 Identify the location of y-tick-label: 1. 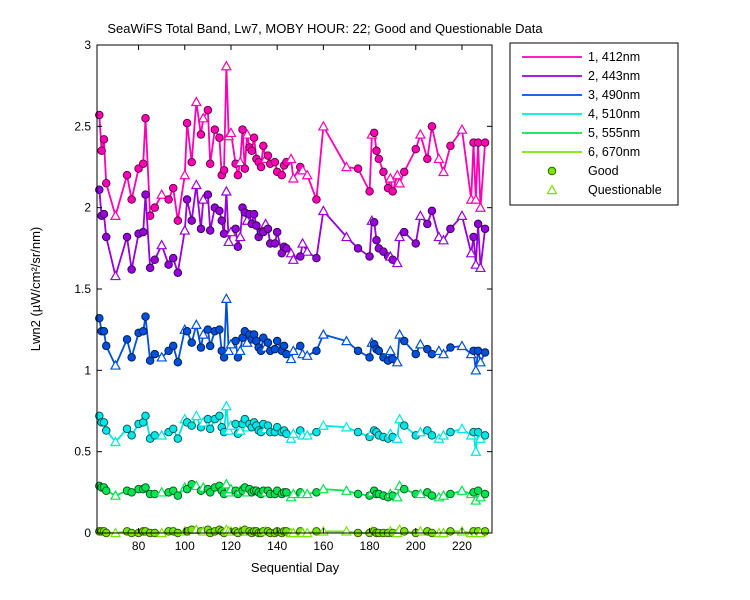
(87, 370).